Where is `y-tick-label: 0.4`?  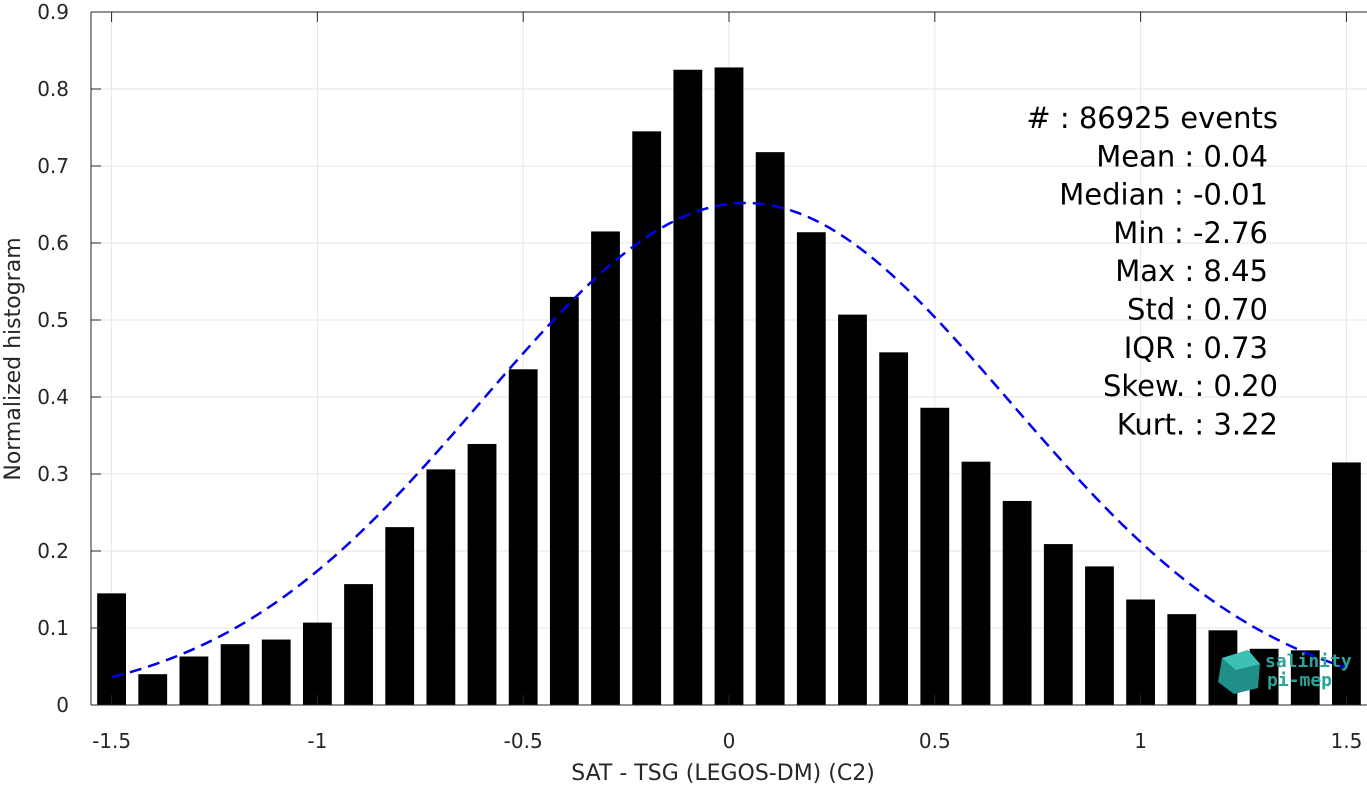 y-tick-label: 0.4 is located at coordinates (53, 397).